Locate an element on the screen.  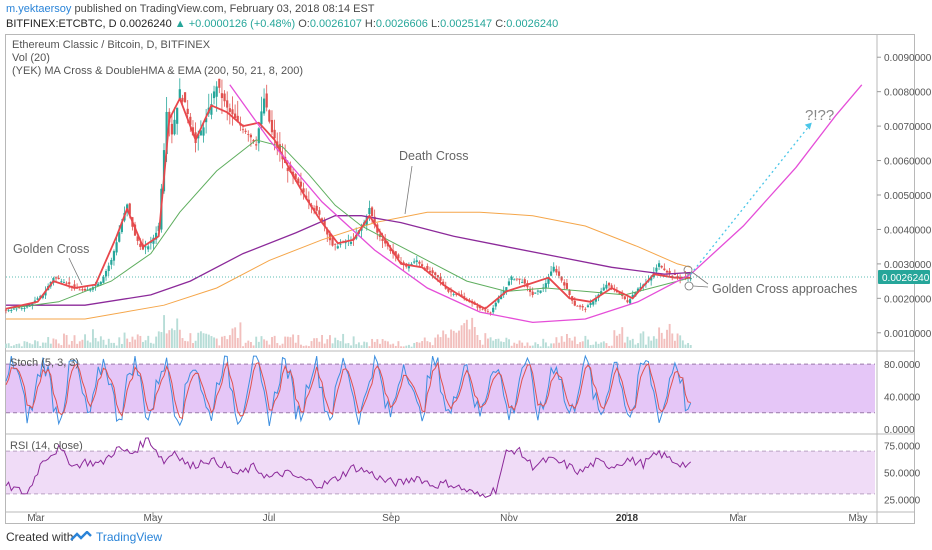
ma200-line is located at coordinates (348, 260).